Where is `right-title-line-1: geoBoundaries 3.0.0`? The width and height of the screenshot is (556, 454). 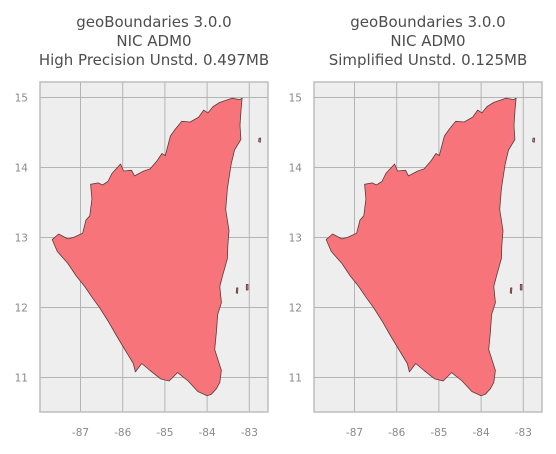 right-title-line-1: geoBoundaries 3.0.0 is located at coordinates (428, 22).